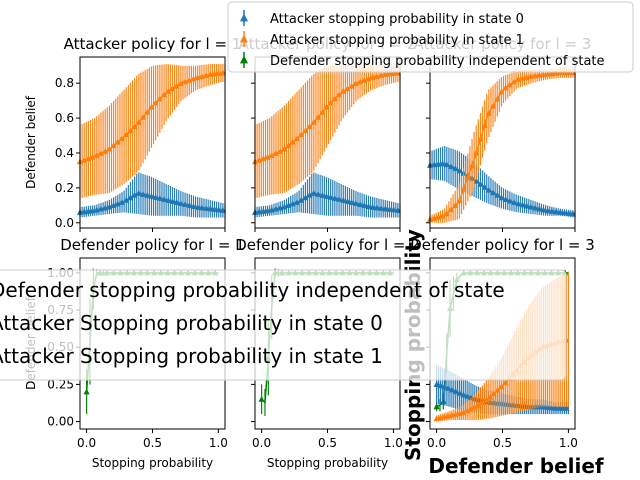  I want to click on y-tick-label: 0.8, so click(64, 83).